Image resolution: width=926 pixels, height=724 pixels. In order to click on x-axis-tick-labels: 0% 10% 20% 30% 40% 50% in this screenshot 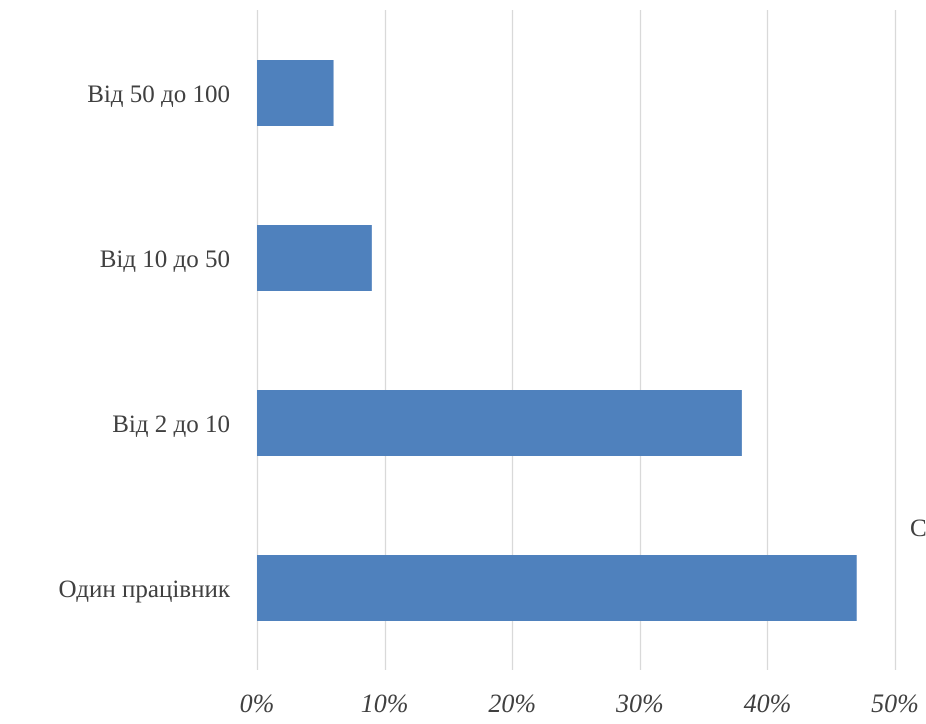, I will do `click(579, 703)`.